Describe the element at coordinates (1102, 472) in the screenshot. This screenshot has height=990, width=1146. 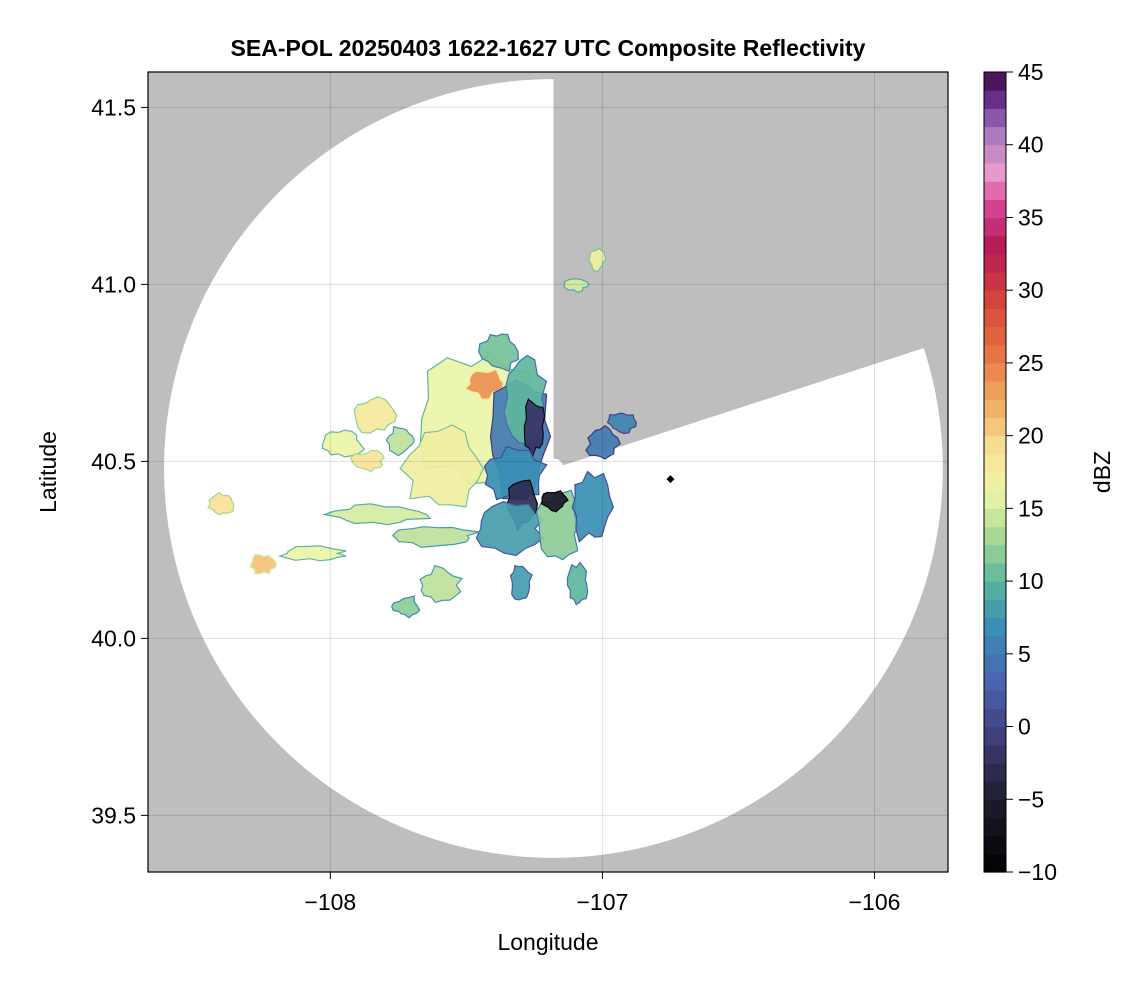
I see `colorbar-label: dBZ` at that location.